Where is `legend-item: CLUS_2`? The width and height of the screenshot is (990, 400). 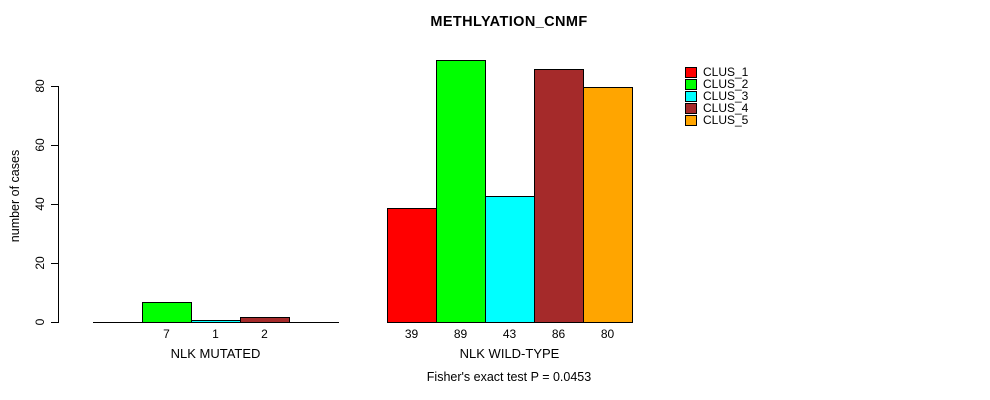
legend-item: CLUS_2 is located at coordinates (717, 84).